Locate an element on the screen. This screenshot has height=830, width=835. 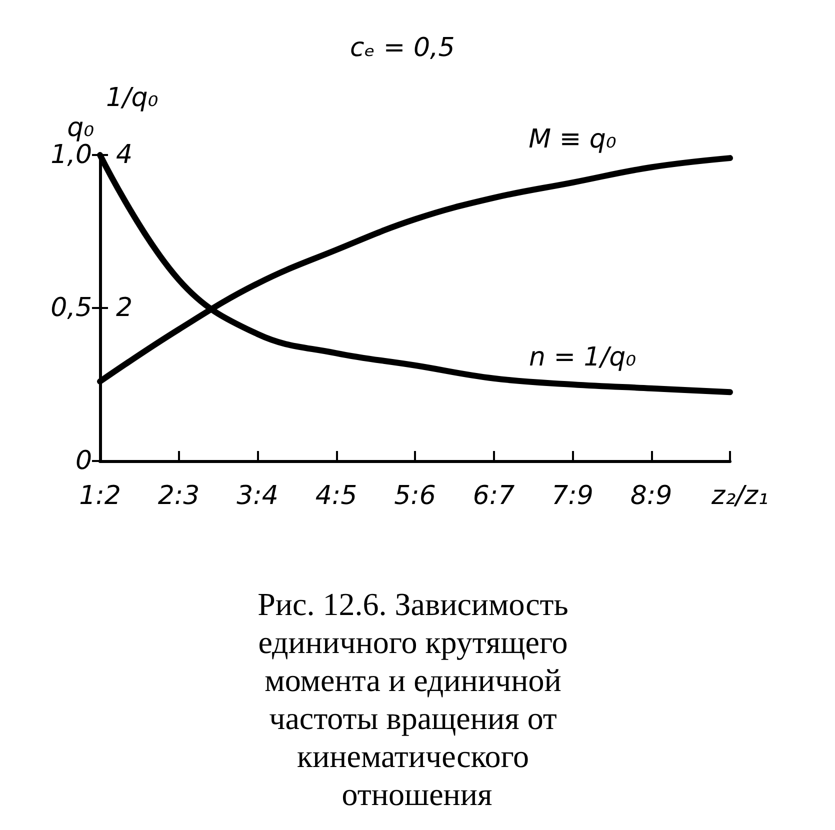
x-tick-label: 3:4 is located at coordinates (257, 496).